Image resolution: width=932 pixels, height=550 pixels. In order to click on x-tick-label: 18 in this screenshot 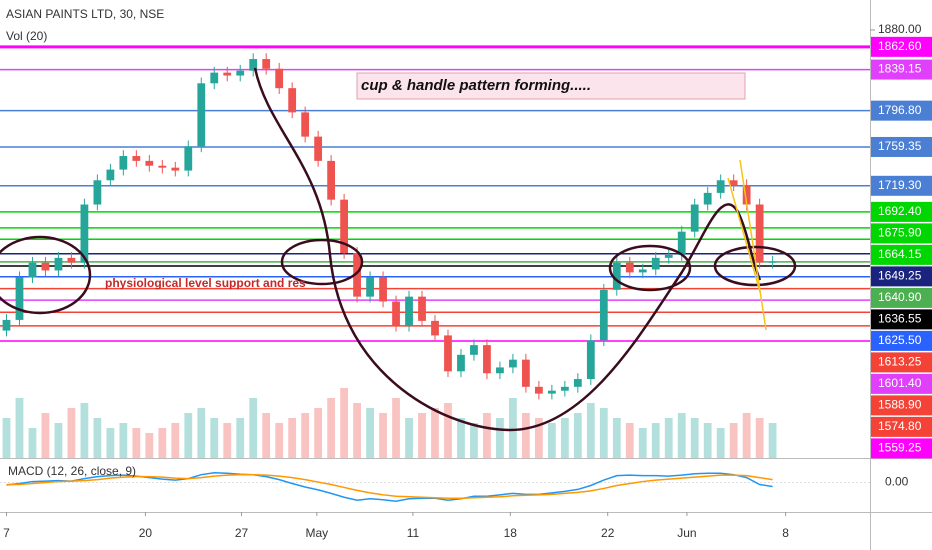, I will do `click(511, 533)`.